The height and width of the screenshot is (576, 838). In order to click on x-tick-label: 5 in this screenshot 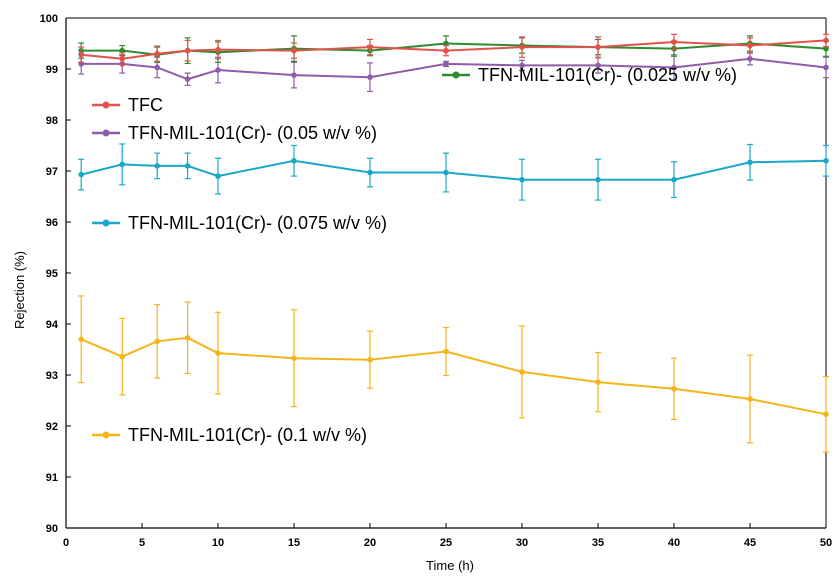, I will do `click(142, 543)`.